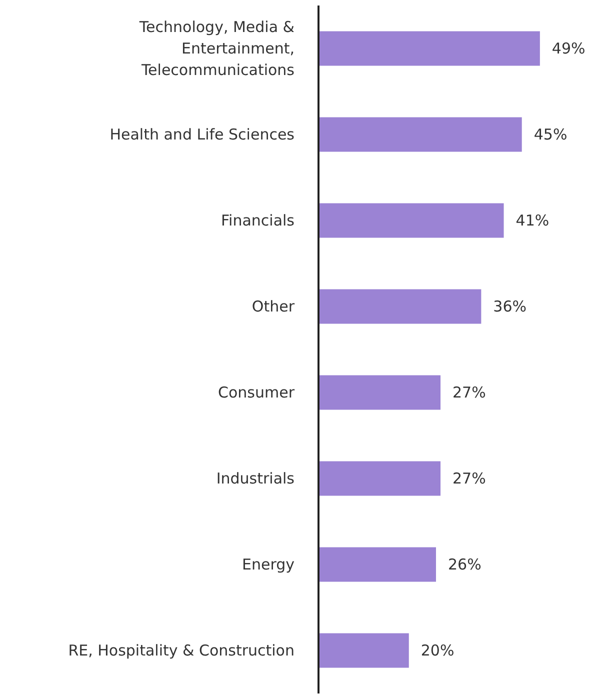 This screenshot has height=698, width=597. Describe the element at coordinates (181, 651) in the screenshot. I see `y-tick-label: RE, Hospitality & Construction` at that location.